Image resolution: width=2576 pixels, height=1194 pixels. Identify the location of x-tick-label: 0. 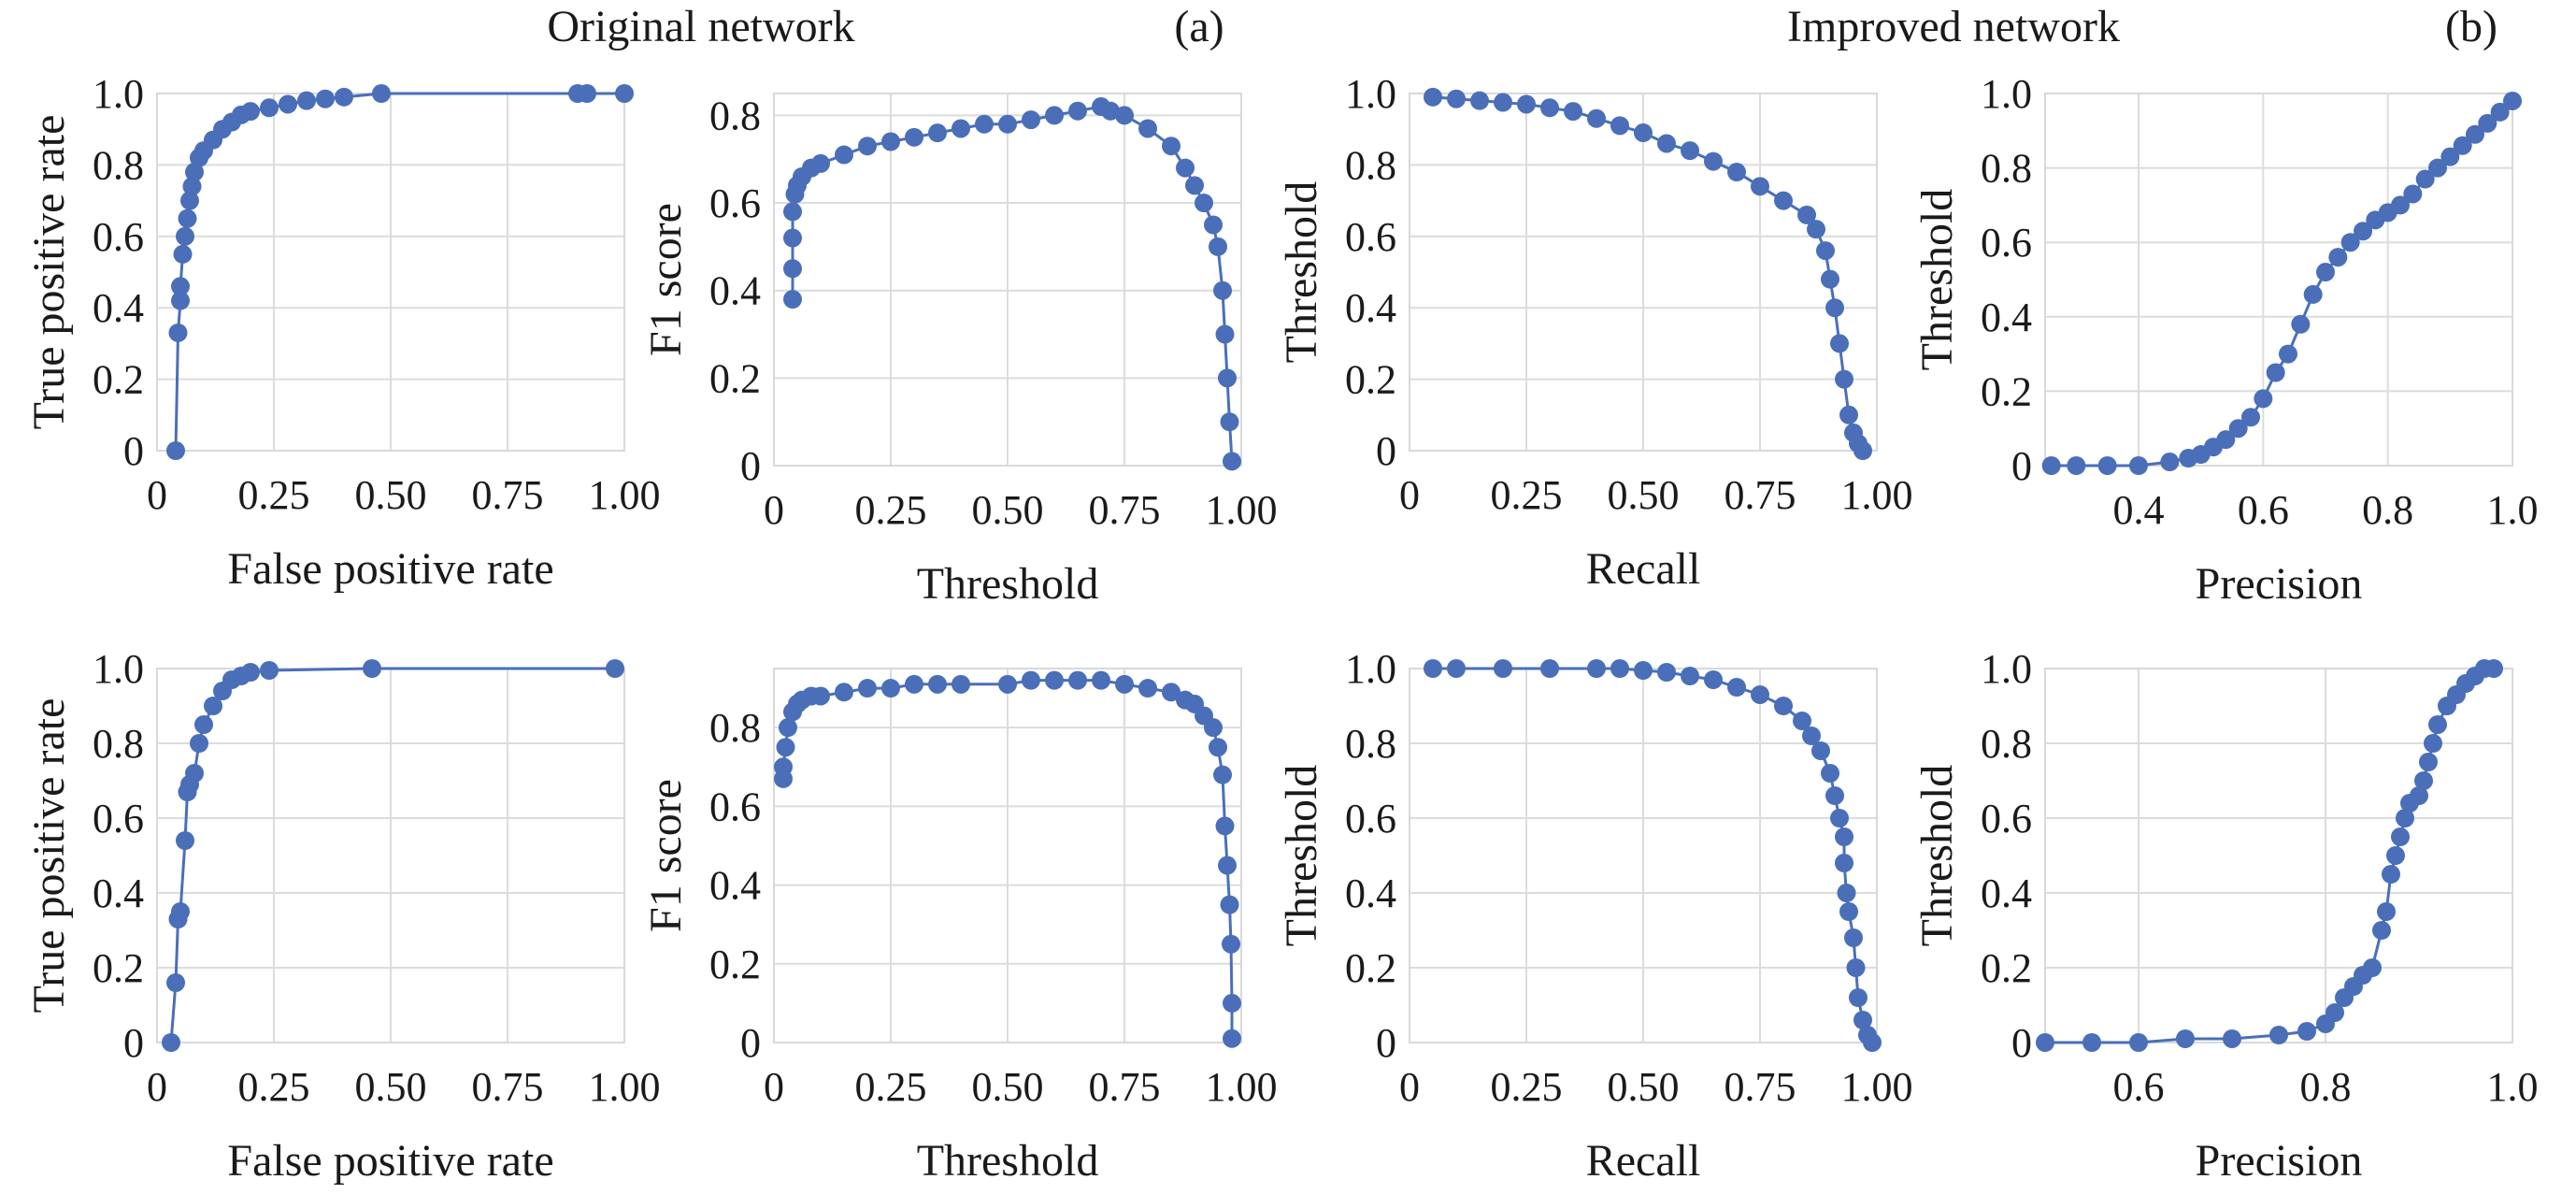
(774, 1087).